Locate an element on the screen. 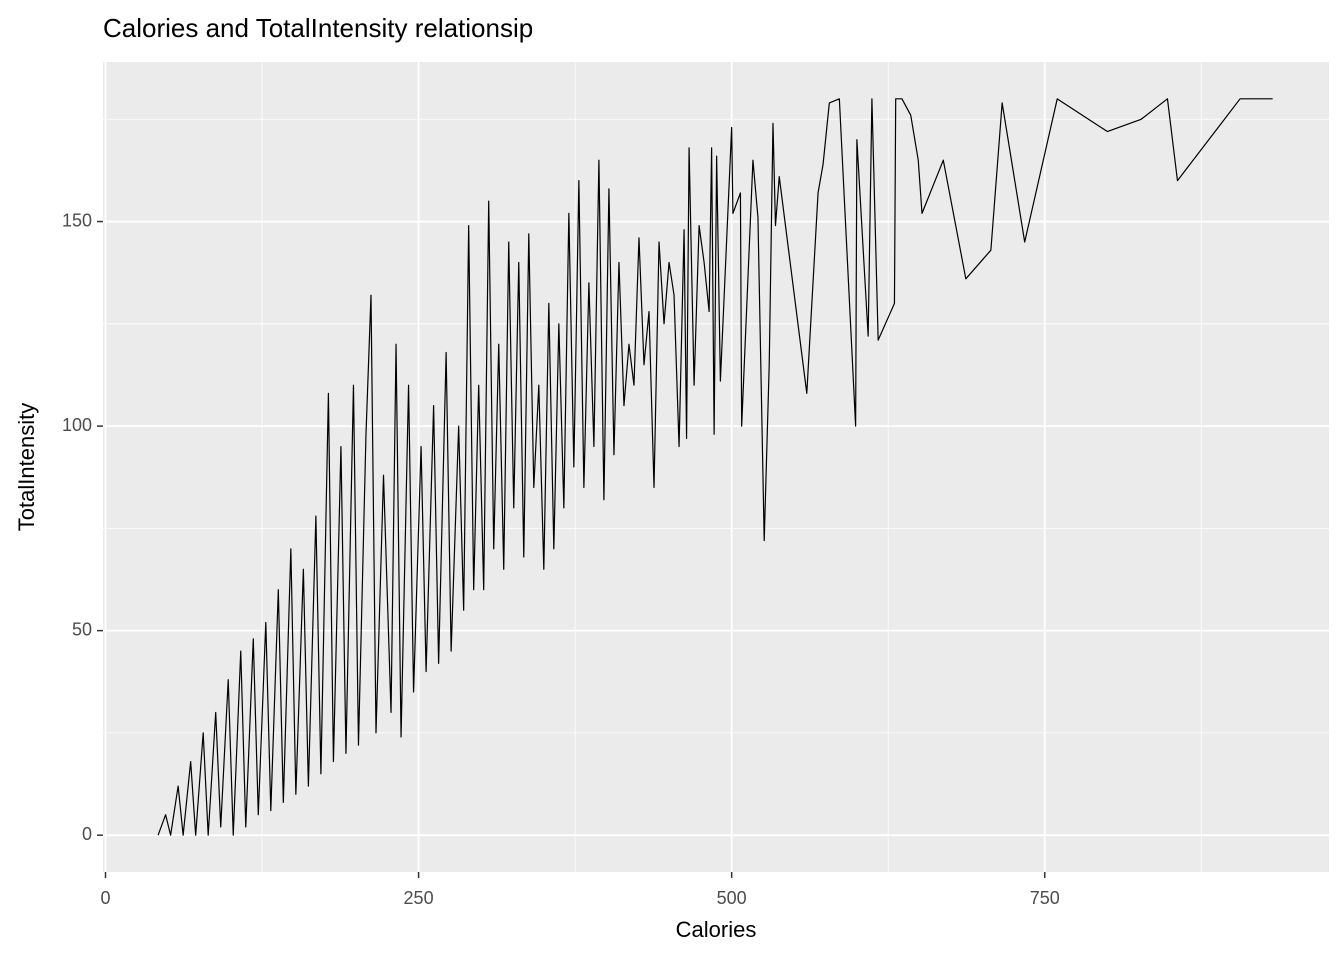 Image resolution: width=1344 pixels, height=960 pixels. y-tick-label: 50 is located at coordinates (82, 629).